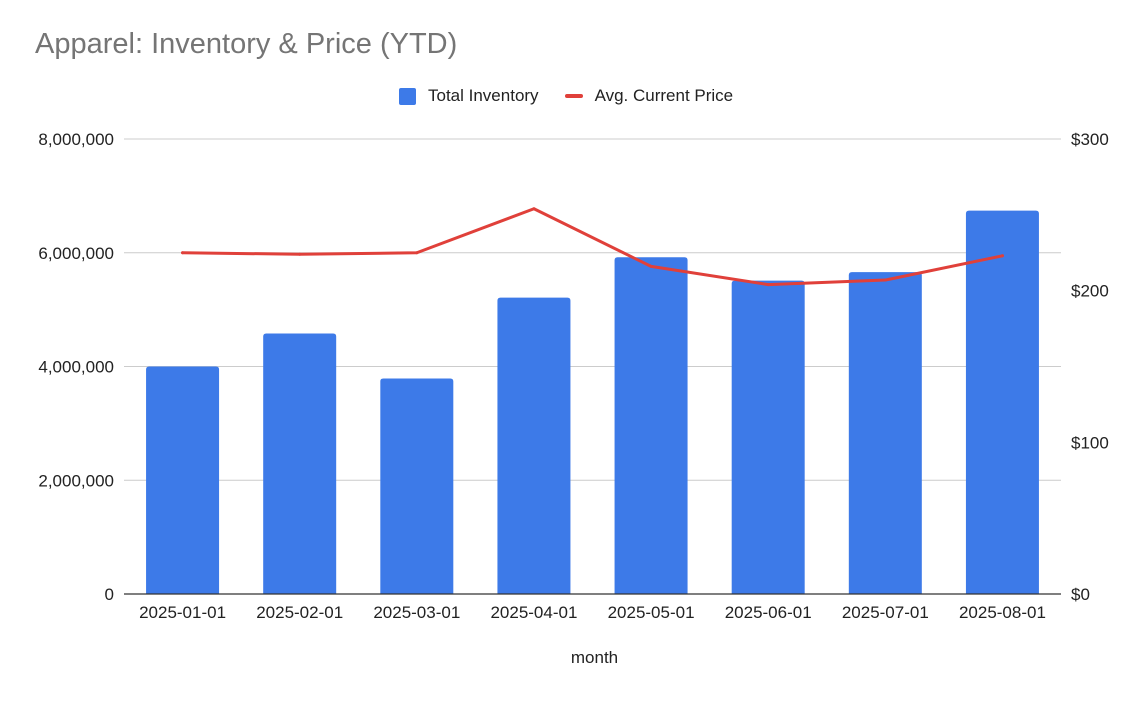 The height and width of the screenshot is (701, 1145). What do you see at coordinates (1090, 291) in the screenshot?
I see `right-tick-label: $200` at bounding box center [1090, 291].